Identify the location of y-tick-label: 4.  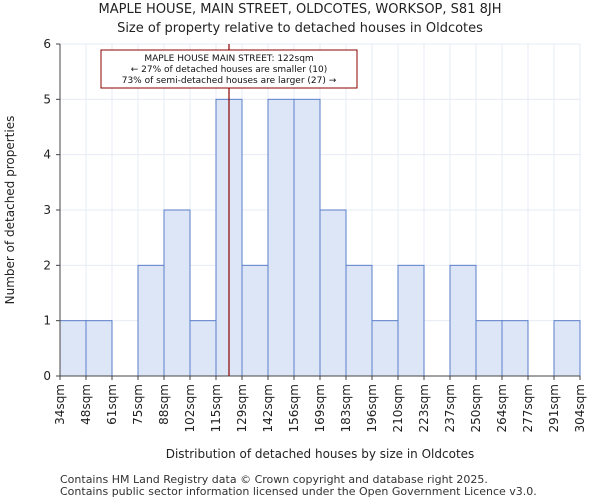
(47, 155).